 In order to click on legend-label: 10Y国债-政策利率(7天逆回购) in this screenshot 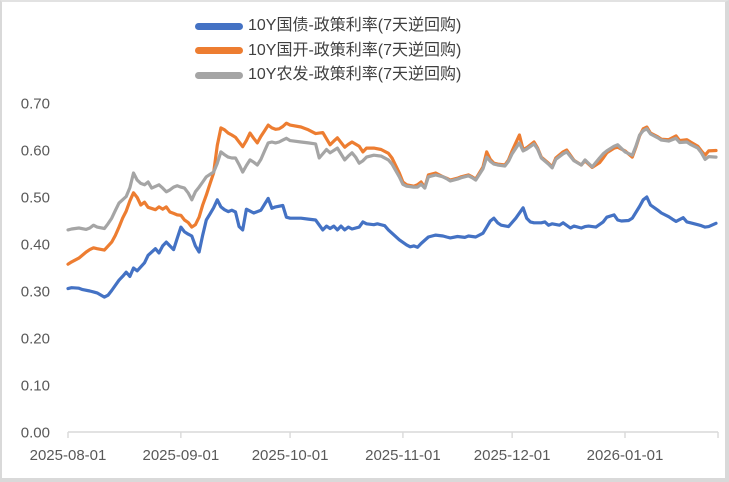, I will do `click(355, 26)`.